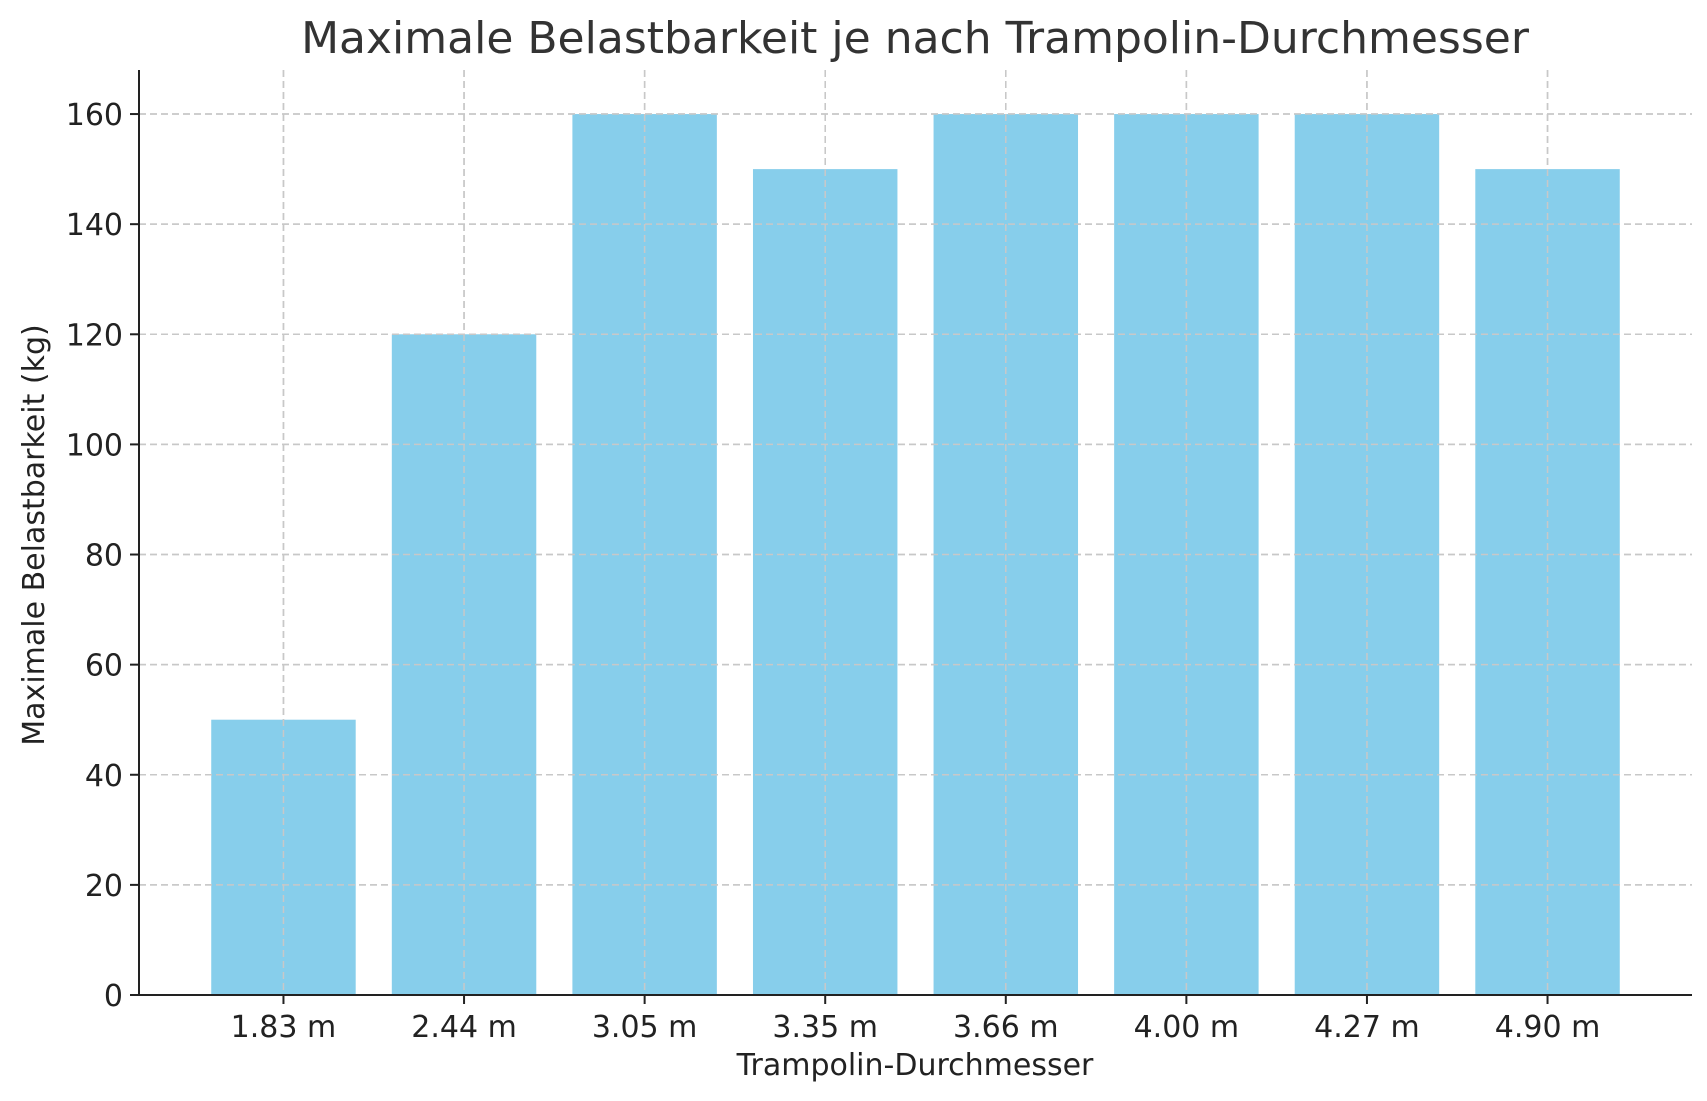  Describe the element at coordinates (1367, 1027) in the screenshot. I see `x-tick-label: 4.27 m` at that location.